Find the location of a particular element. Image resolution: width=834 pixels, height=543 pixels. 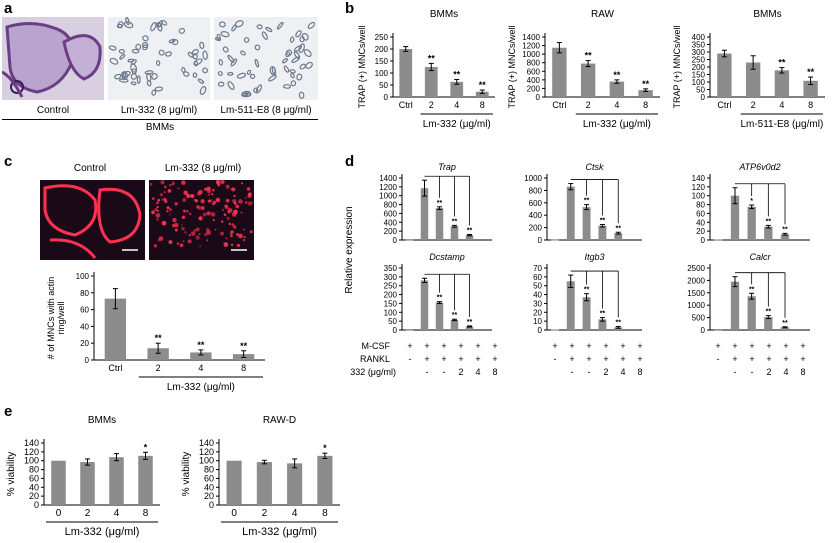

x-tick-label: 0 is located at coordinates (59, 513).